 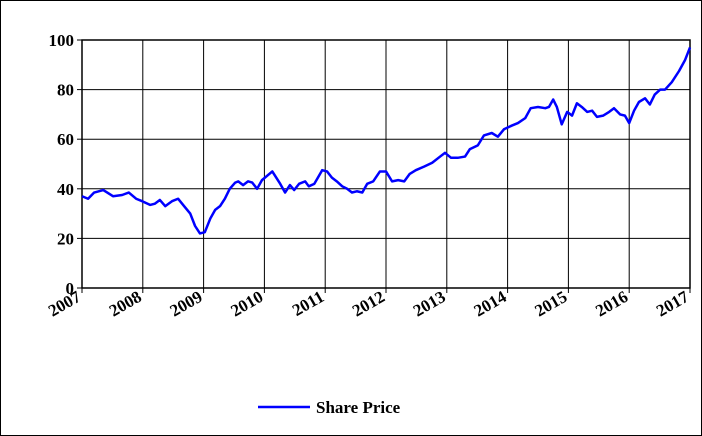 What do you see at coordinates (358, 407) in the screenshot?
I see `legend-label: Share Price` at bounding box center [358, 407].